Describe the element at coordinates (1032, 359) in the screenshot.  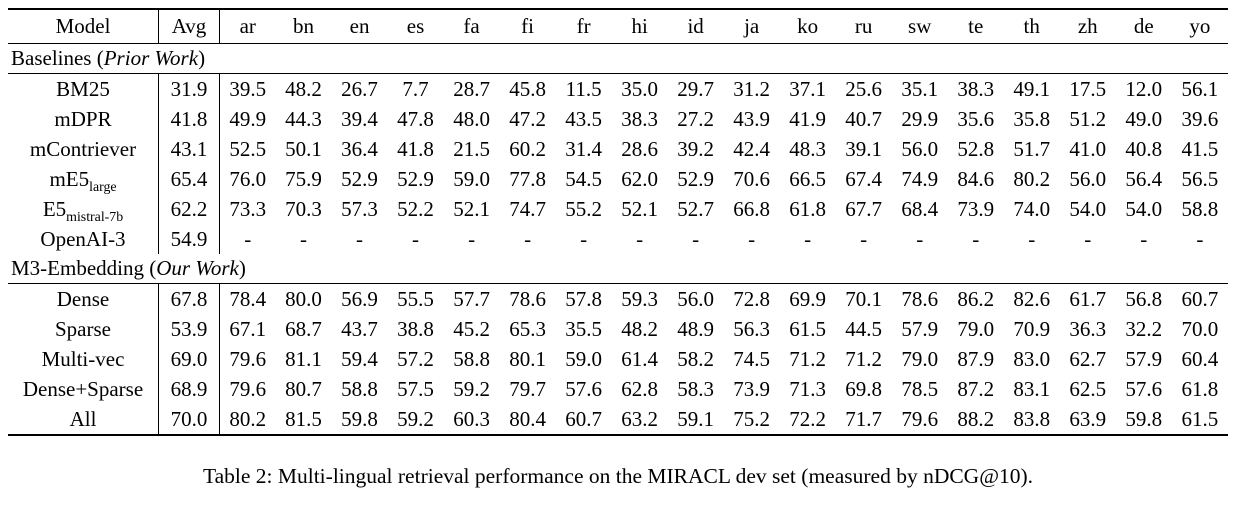
I see `value-cell: 83.0` at that location.